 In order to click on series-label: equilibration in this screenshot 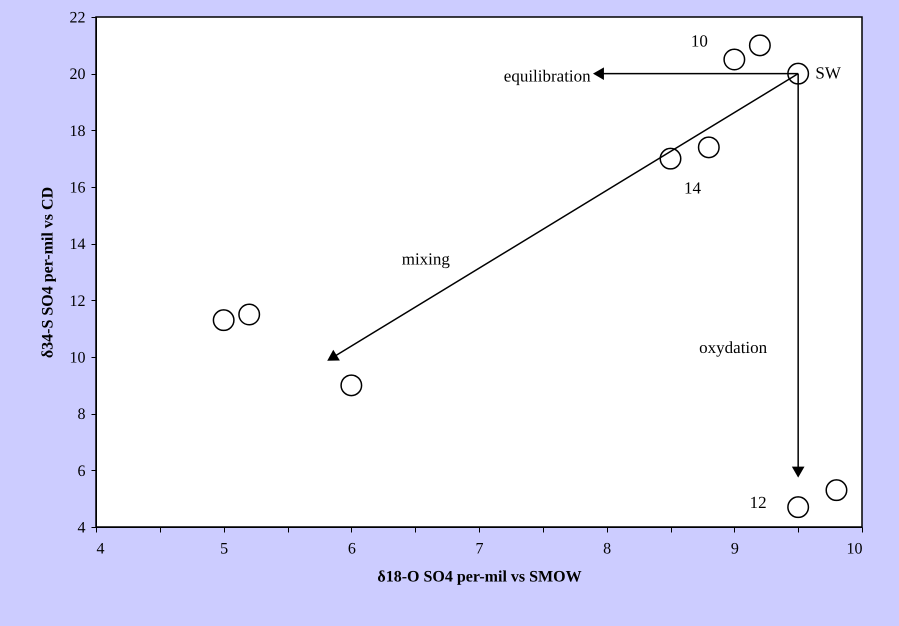, I will do `click(548, 76)`.